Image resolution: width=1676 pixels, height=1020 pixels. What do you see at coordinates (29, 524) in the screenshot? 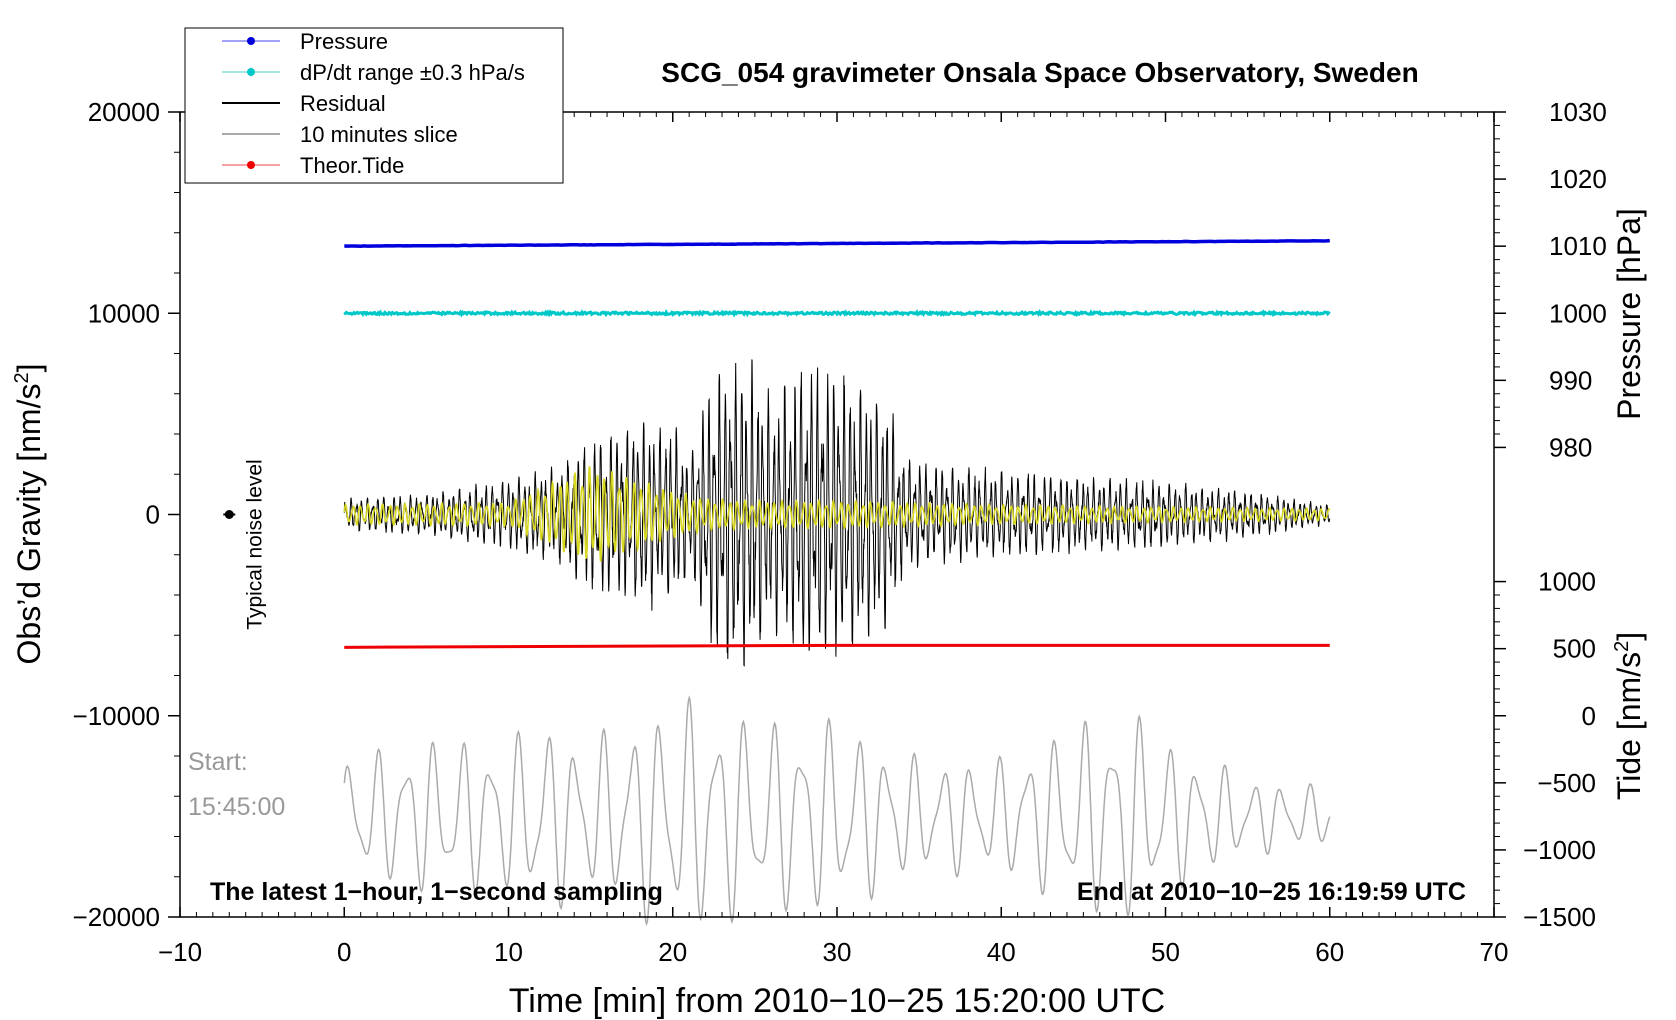
I see `y-axis-label-gravity-base: Obs’d Gravity [nm/s` at bounding box center [29, 524].